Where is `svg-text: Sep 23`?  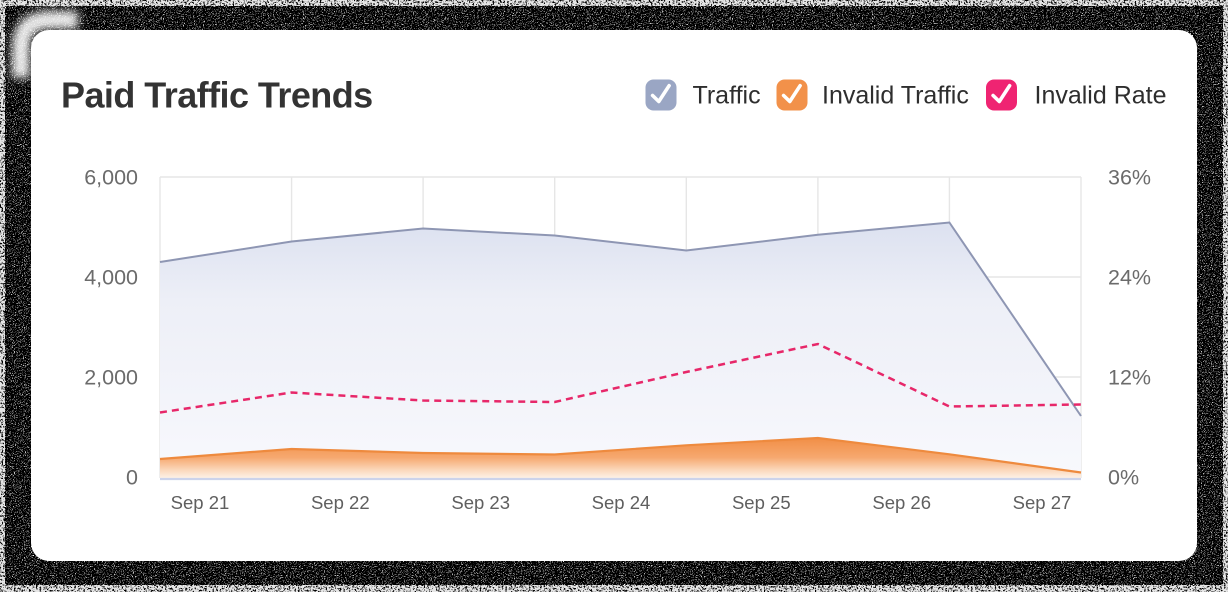 svg-text: Sep 23 is located at coordinates (480, 502).